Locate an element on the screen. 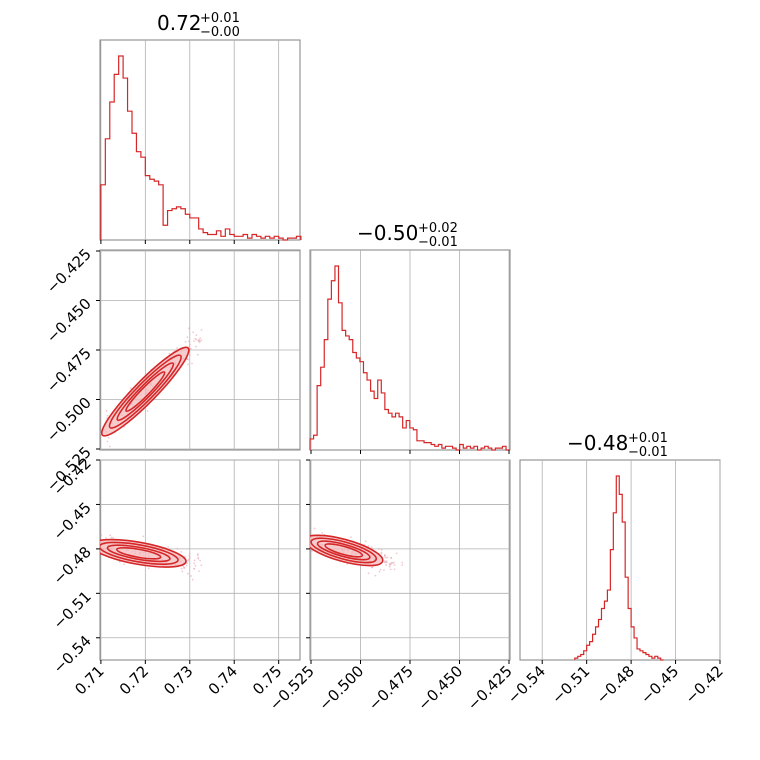 This screenshot has height=760, width=760. xtick-label-1-2: −0.475 is located at coordinates (391, 688).